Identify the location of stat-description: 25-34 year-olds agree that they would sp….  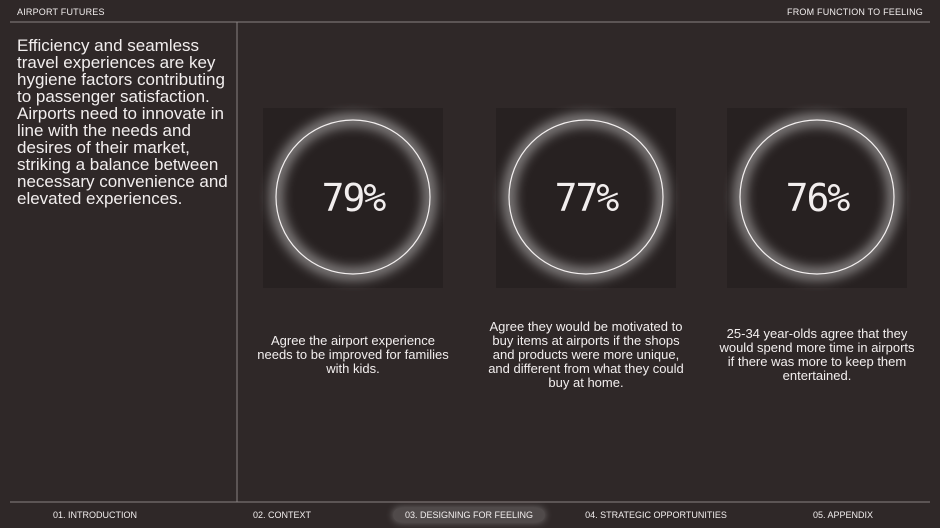
(817, 354).